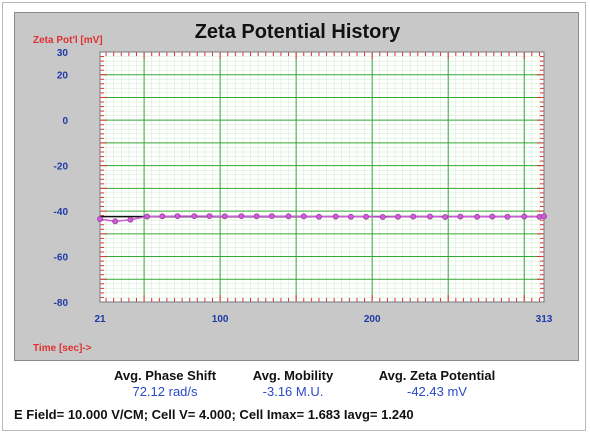 This screenshot has width=590, height=435. I want to click on x-tick-label: 21, so click(100, 319).